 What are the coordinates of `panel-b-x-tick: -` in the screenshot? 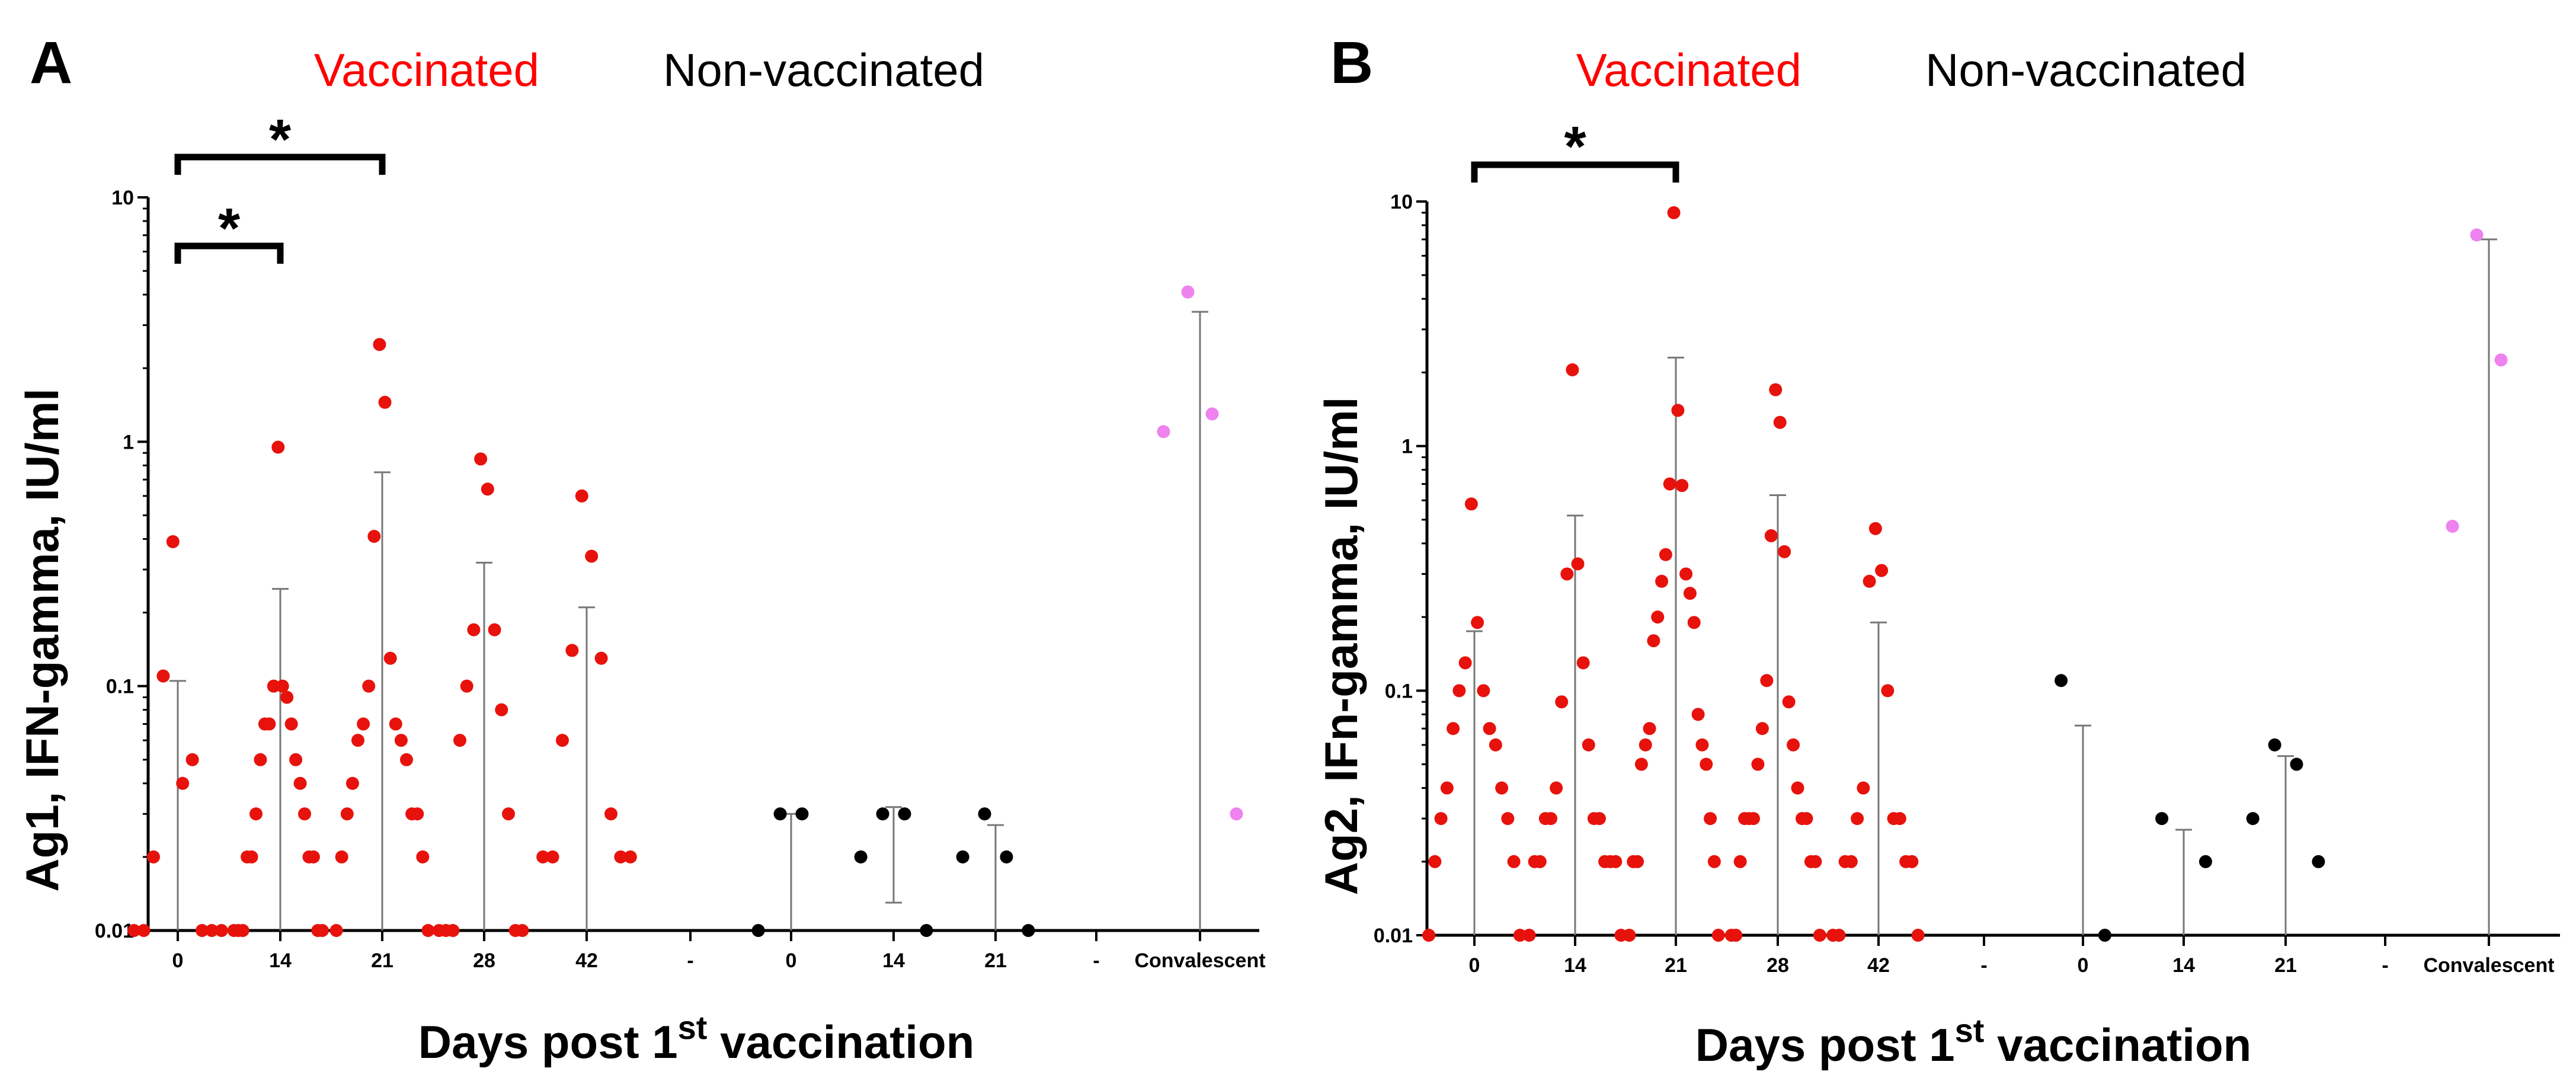 It's located at (2385, 965).